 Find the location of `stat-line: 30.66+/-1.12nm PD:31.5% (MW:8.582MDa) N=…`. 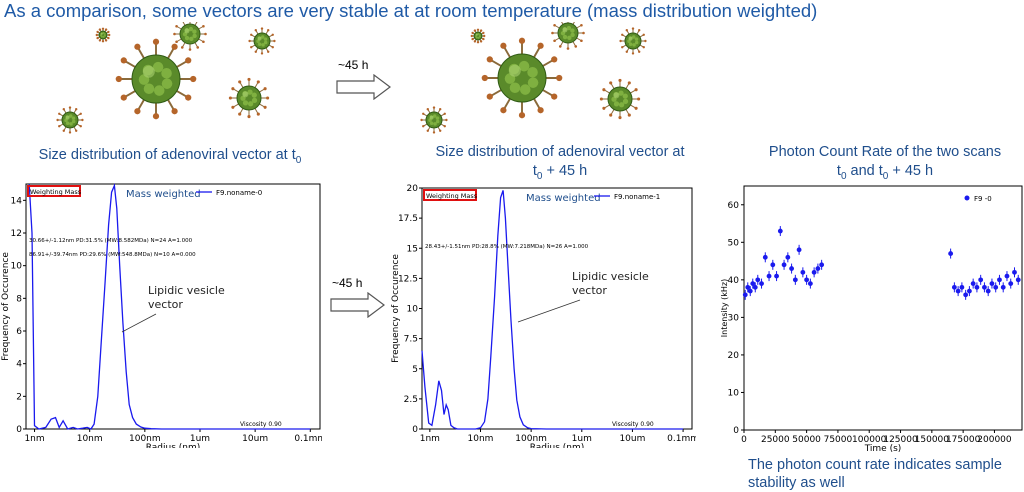

stat-line: 30.66+/-1.12nm PD:31.5% (MW:8.582MDa) N=… is located at coordinates (111, 241).